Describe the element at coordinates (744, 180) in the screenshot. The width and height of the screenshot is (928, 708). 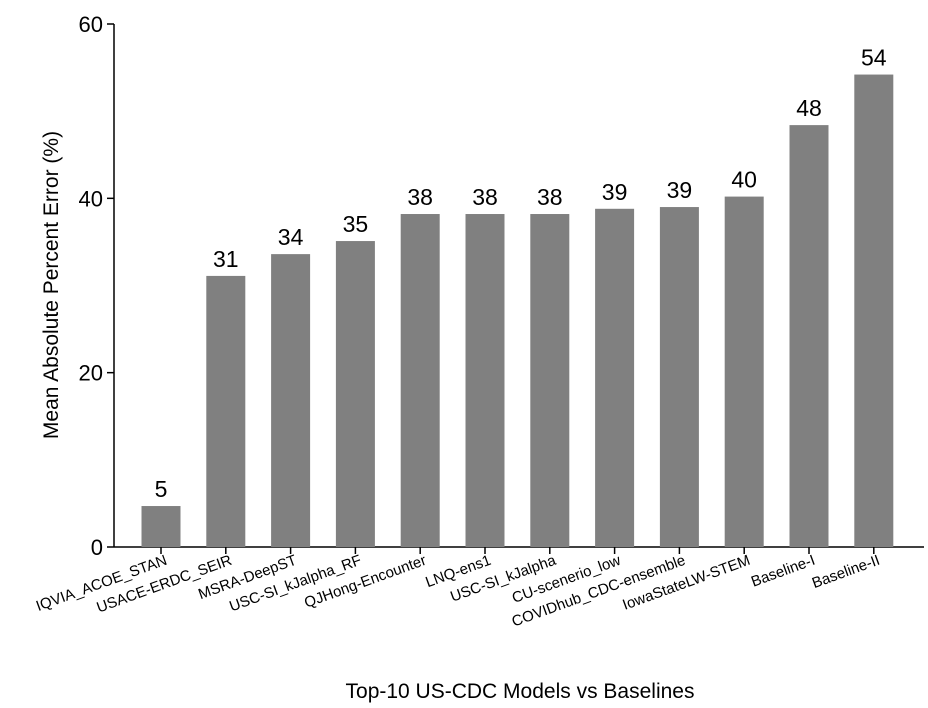
I see `bar-value-label: 40` at that location.